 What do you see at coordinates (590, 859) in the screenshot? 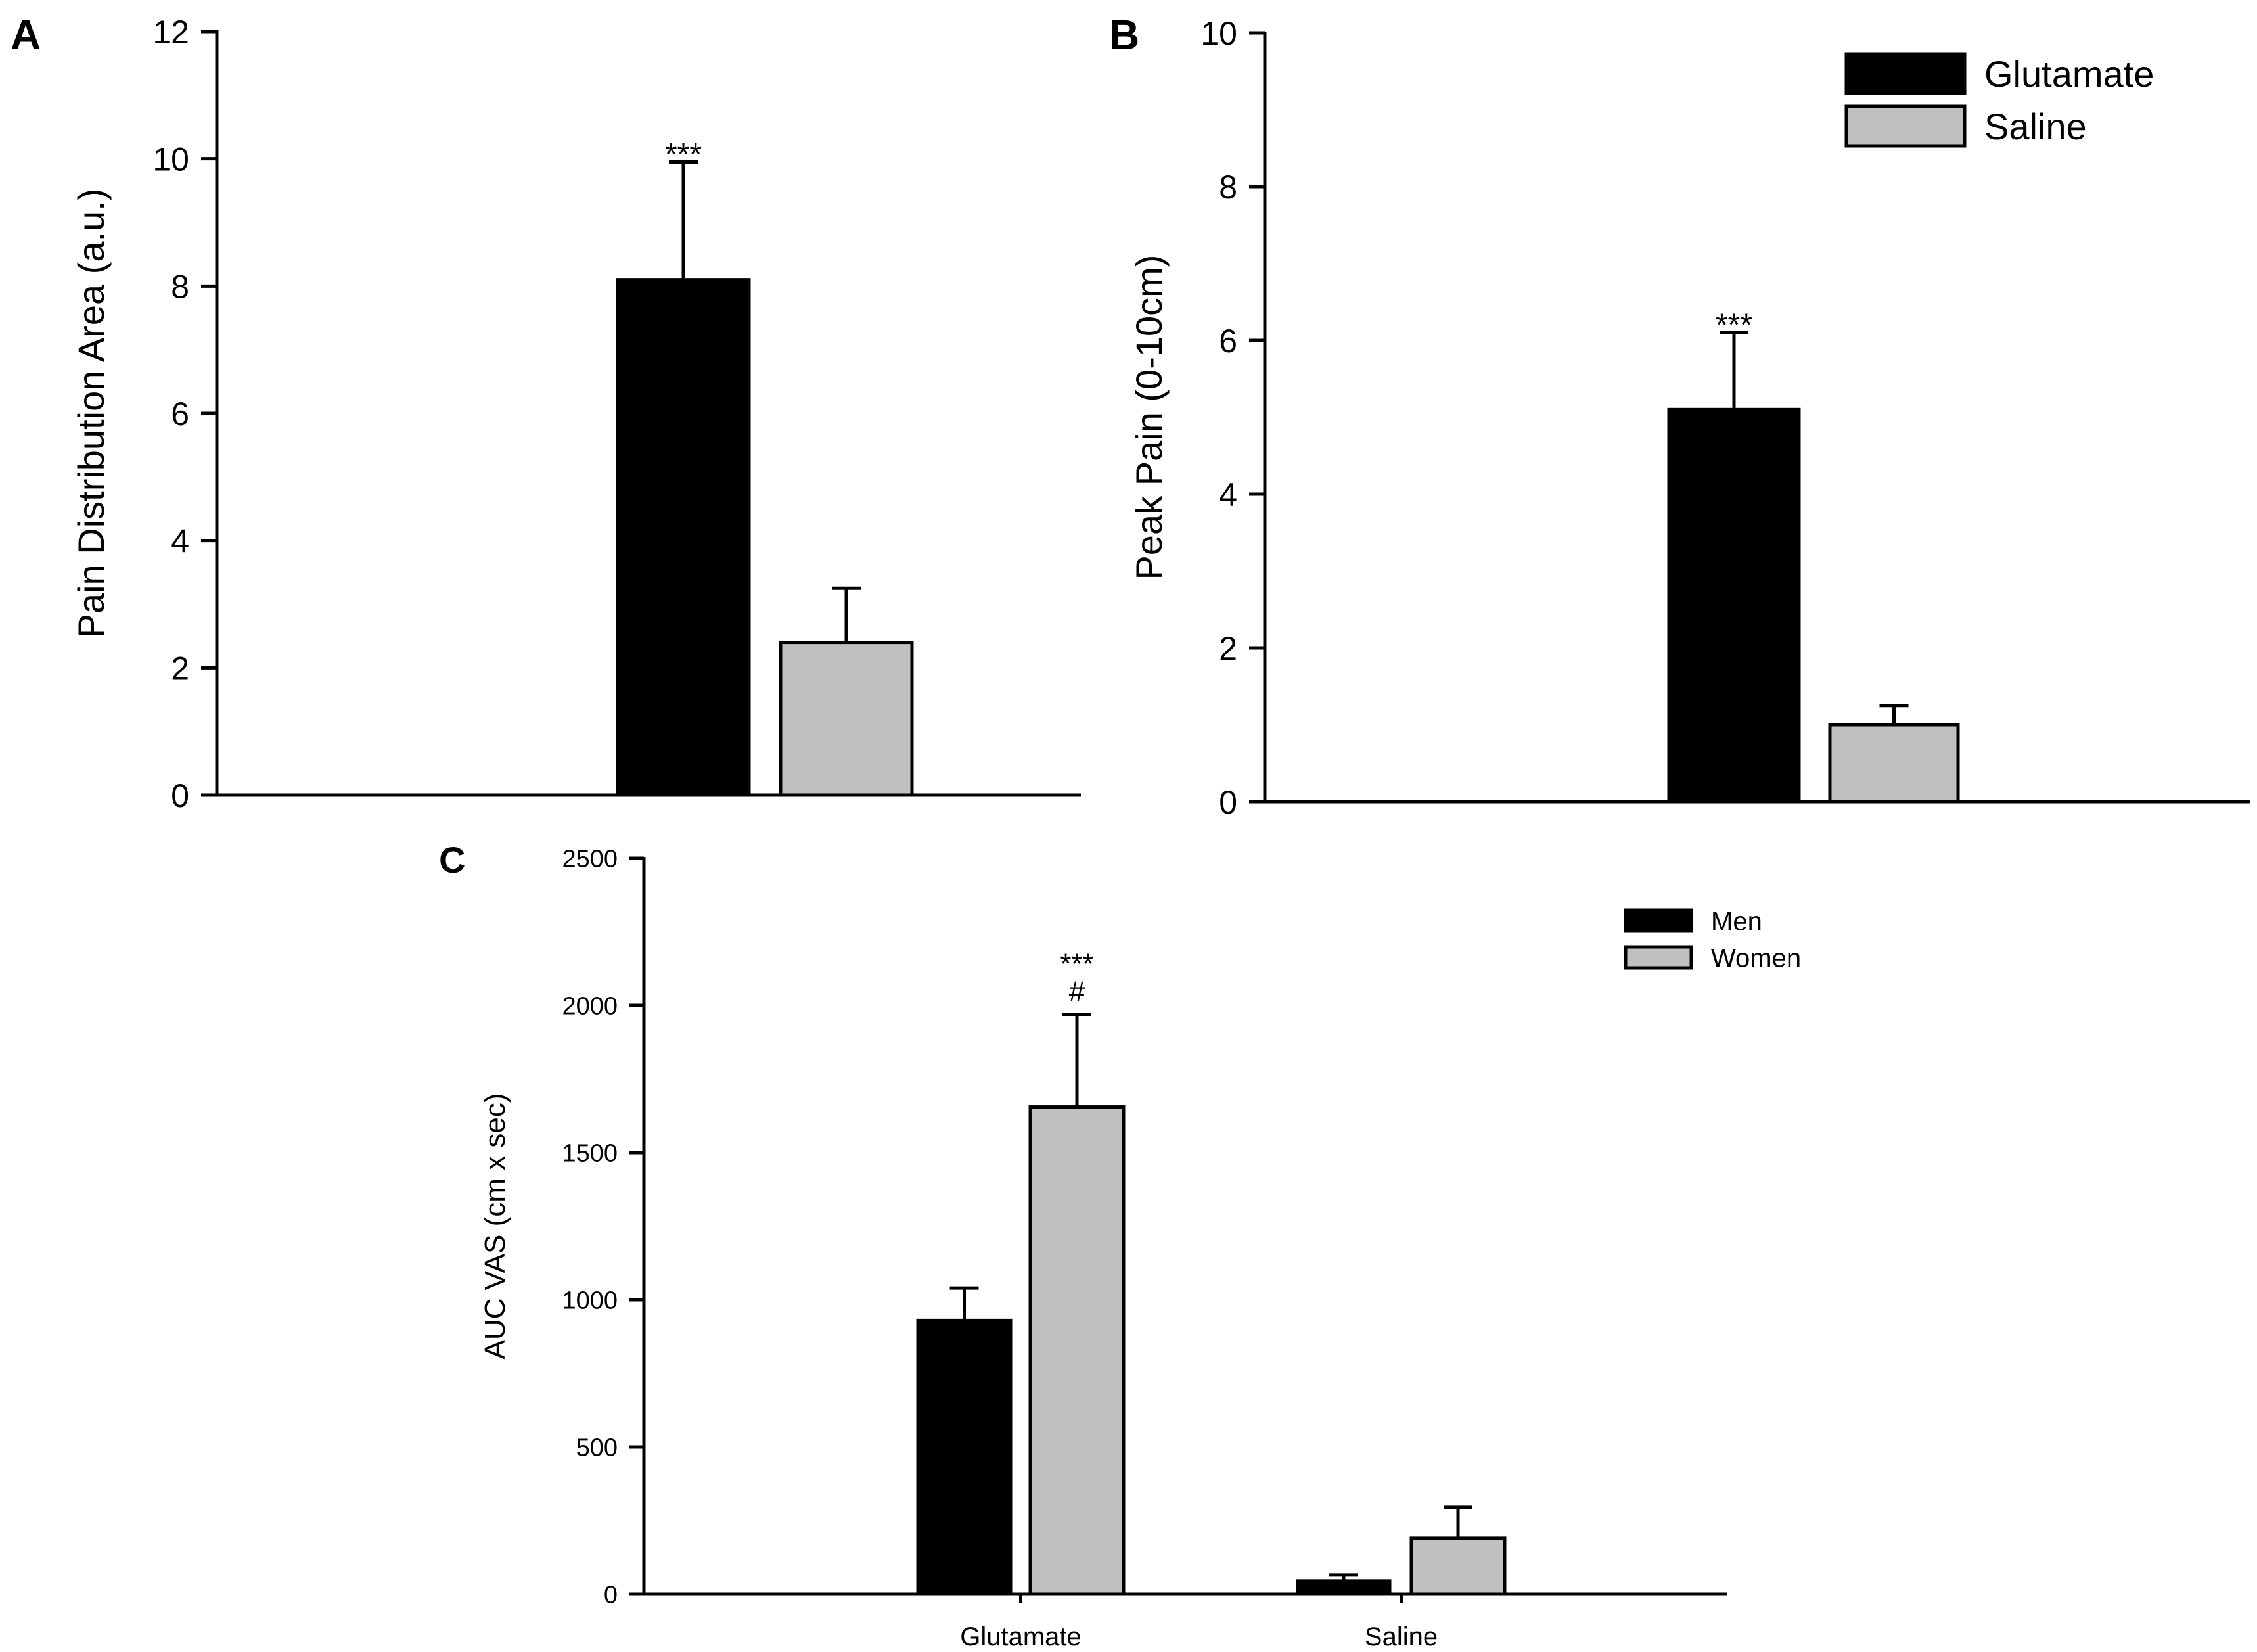
I see `y-tick-label: 2500` at bounding box center [590, 859].